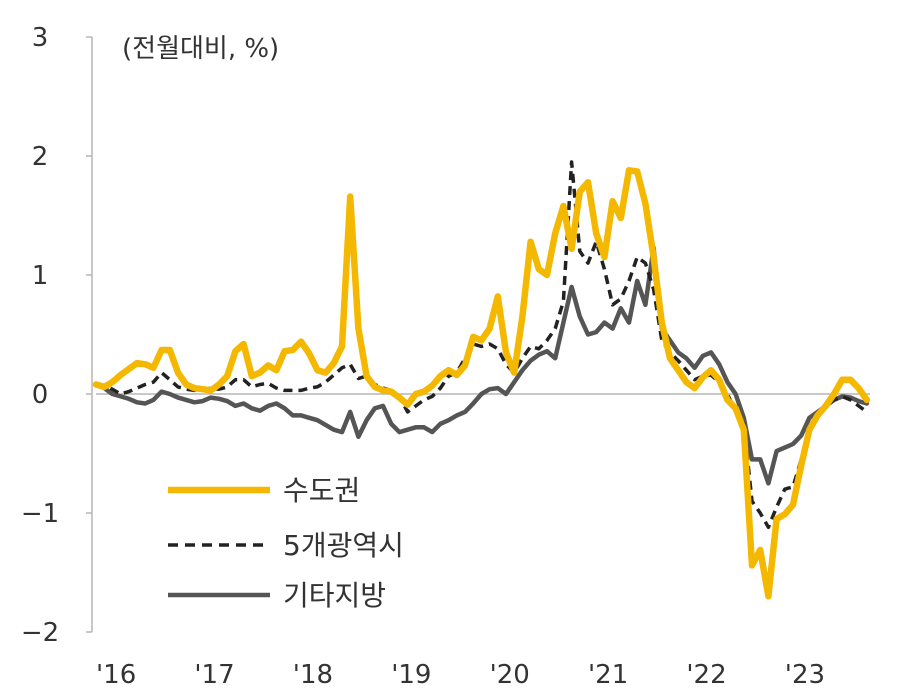 The height and width of the screenshot is (688, 916). I want to click on x-tick-label: '20, so click(510, 674).